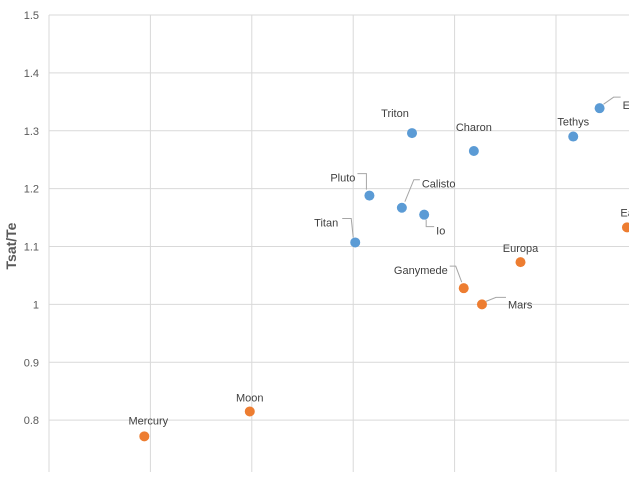 The width and height of the screenshot is (629, 477). Describe the element at coordinates (599, 108) in the screenshot. I see `point-e` at that location.